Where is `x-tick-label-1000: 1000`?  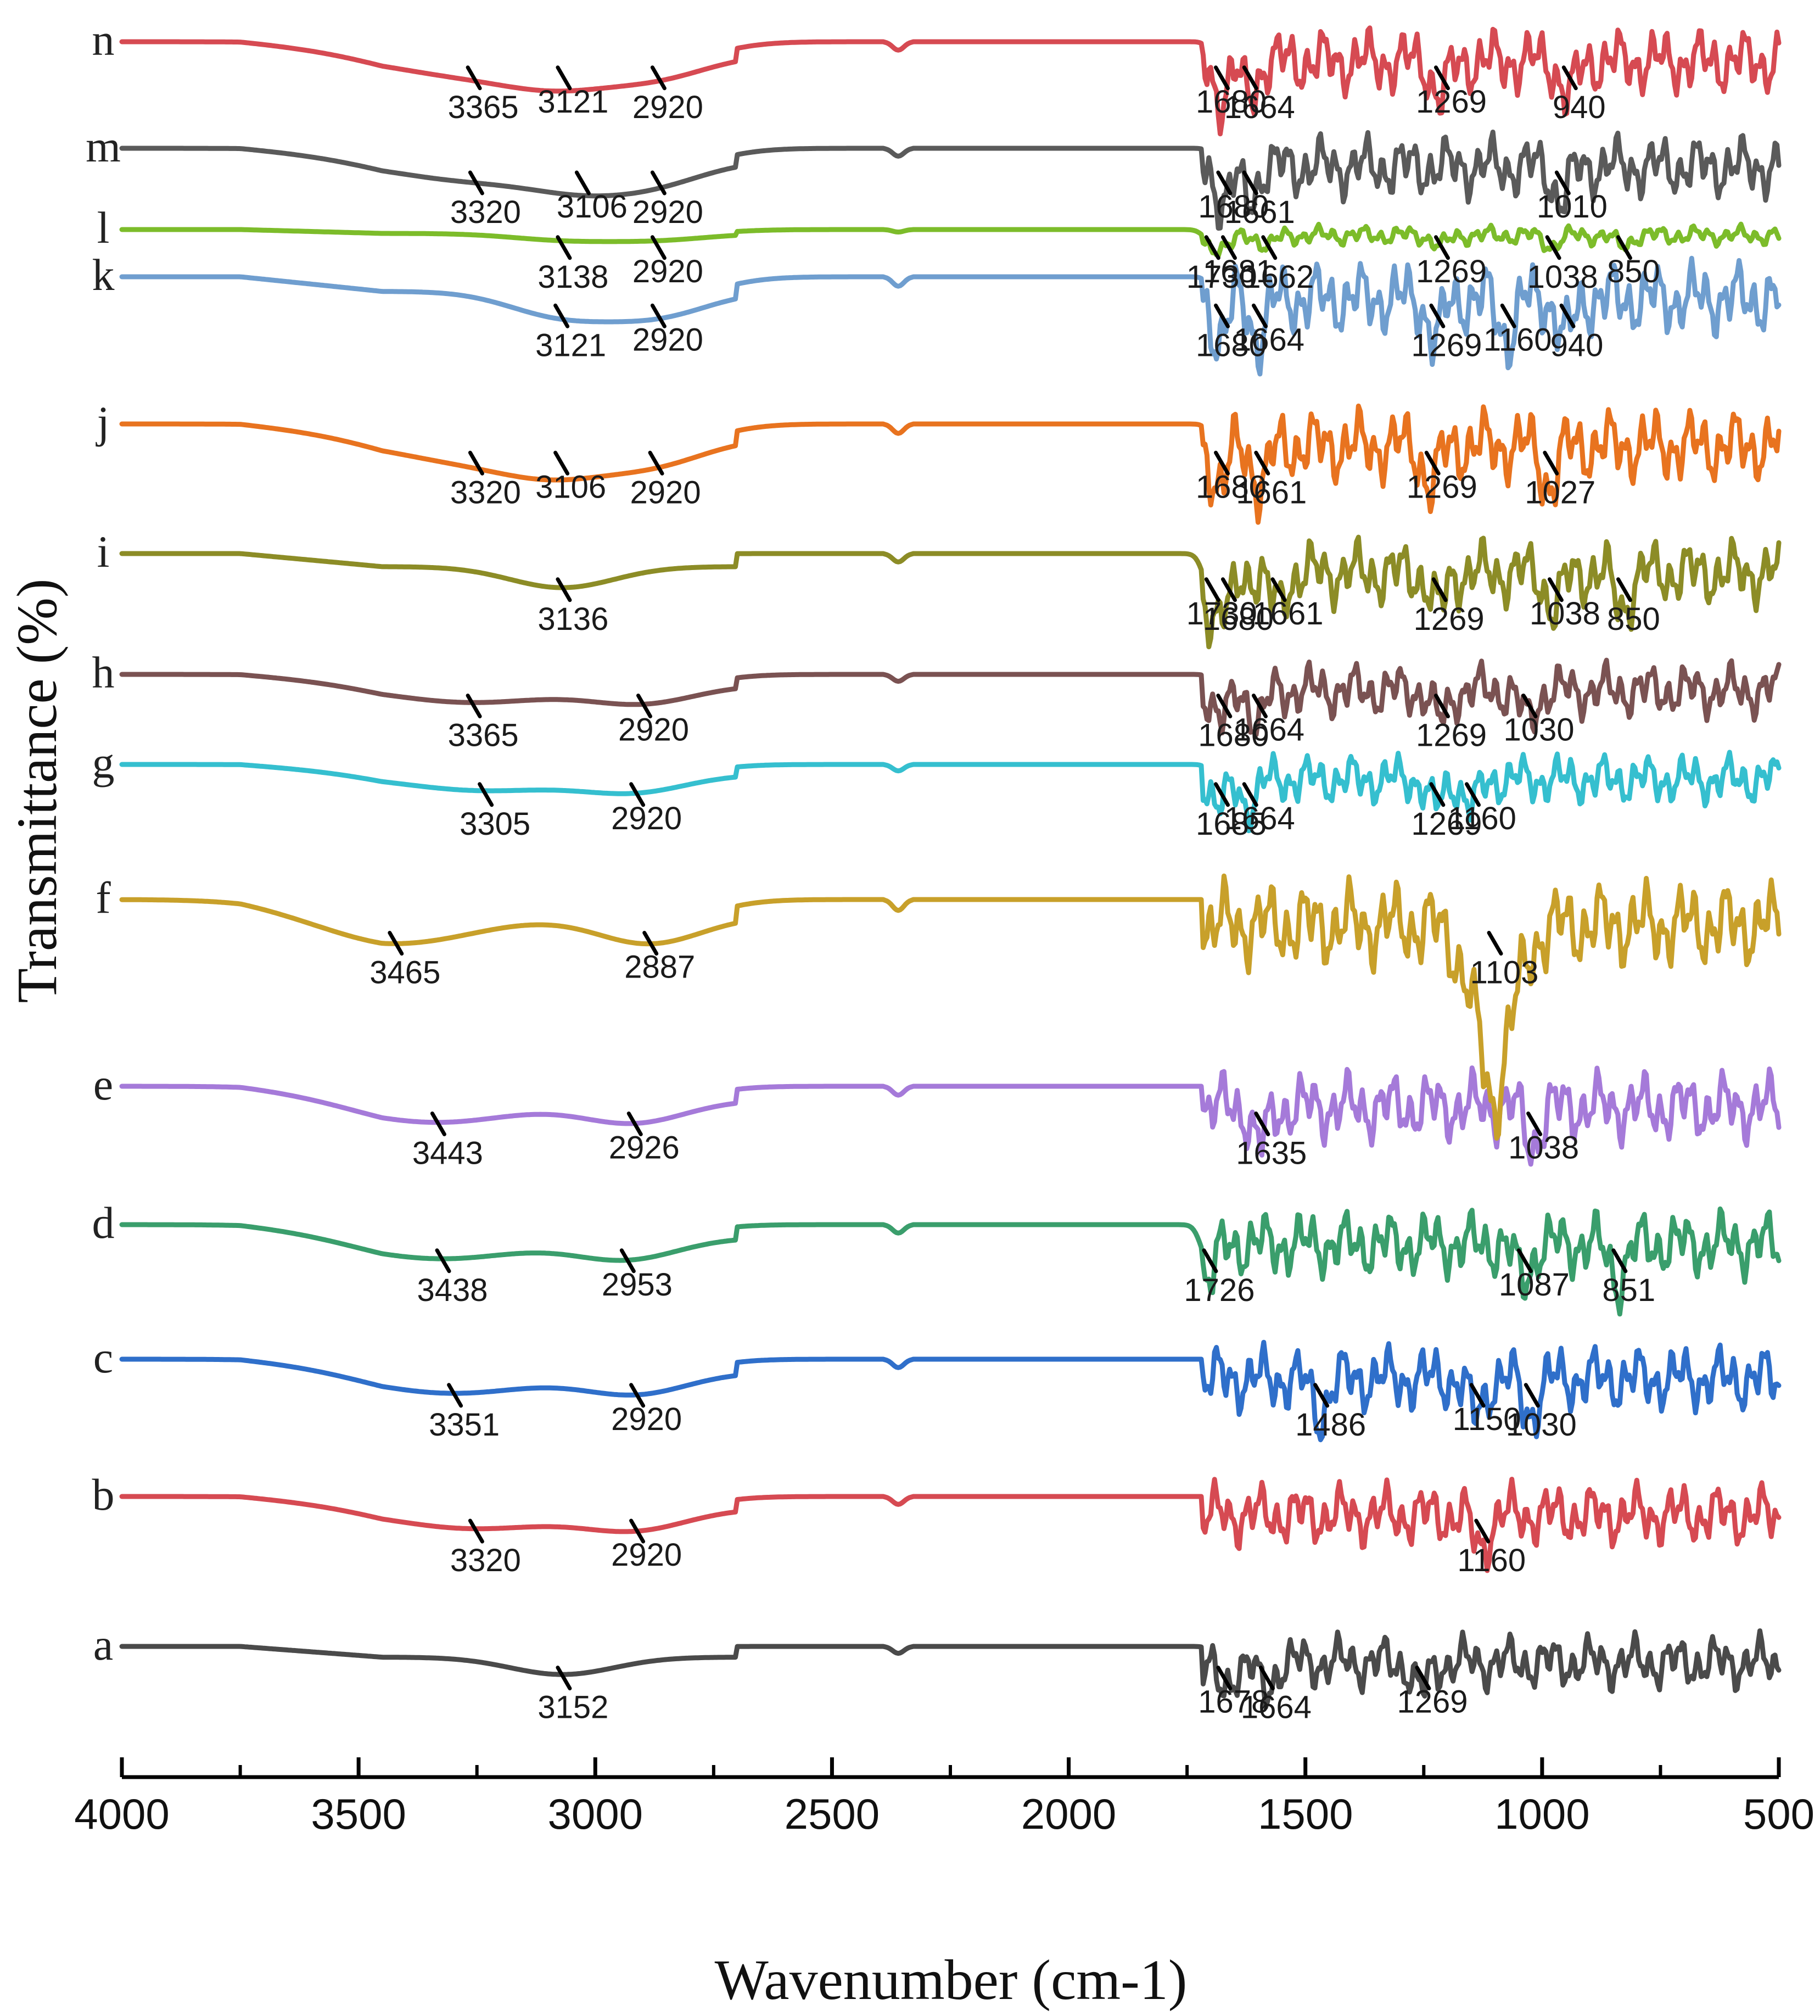 x-tick-label-1000: 1000 is located at coordinates (1542, 1814).